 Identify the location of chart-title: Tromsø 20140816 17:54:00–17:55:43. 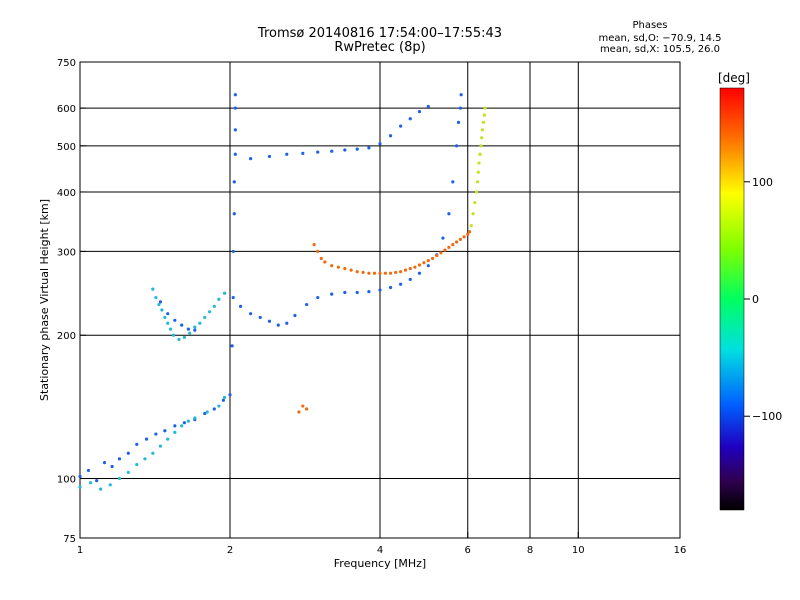
(380, 33).